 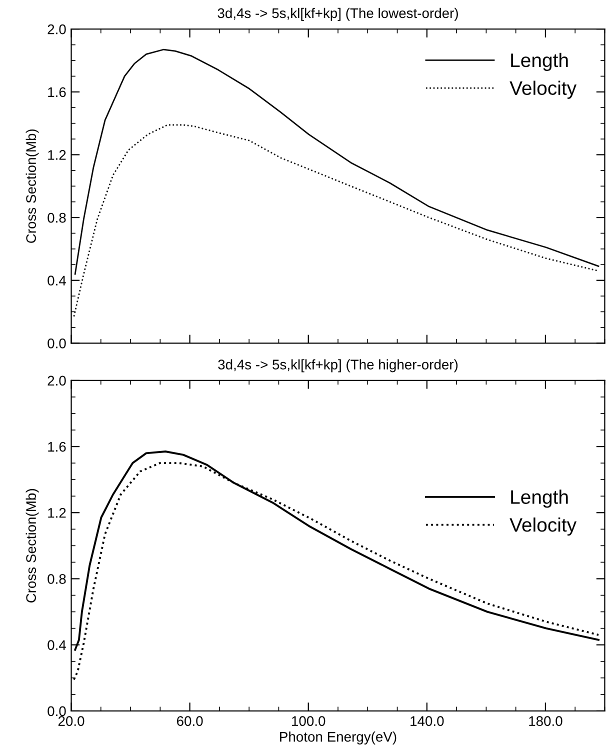 I want to click on x-tick-label: 60.0, so click(x=189, y=721).